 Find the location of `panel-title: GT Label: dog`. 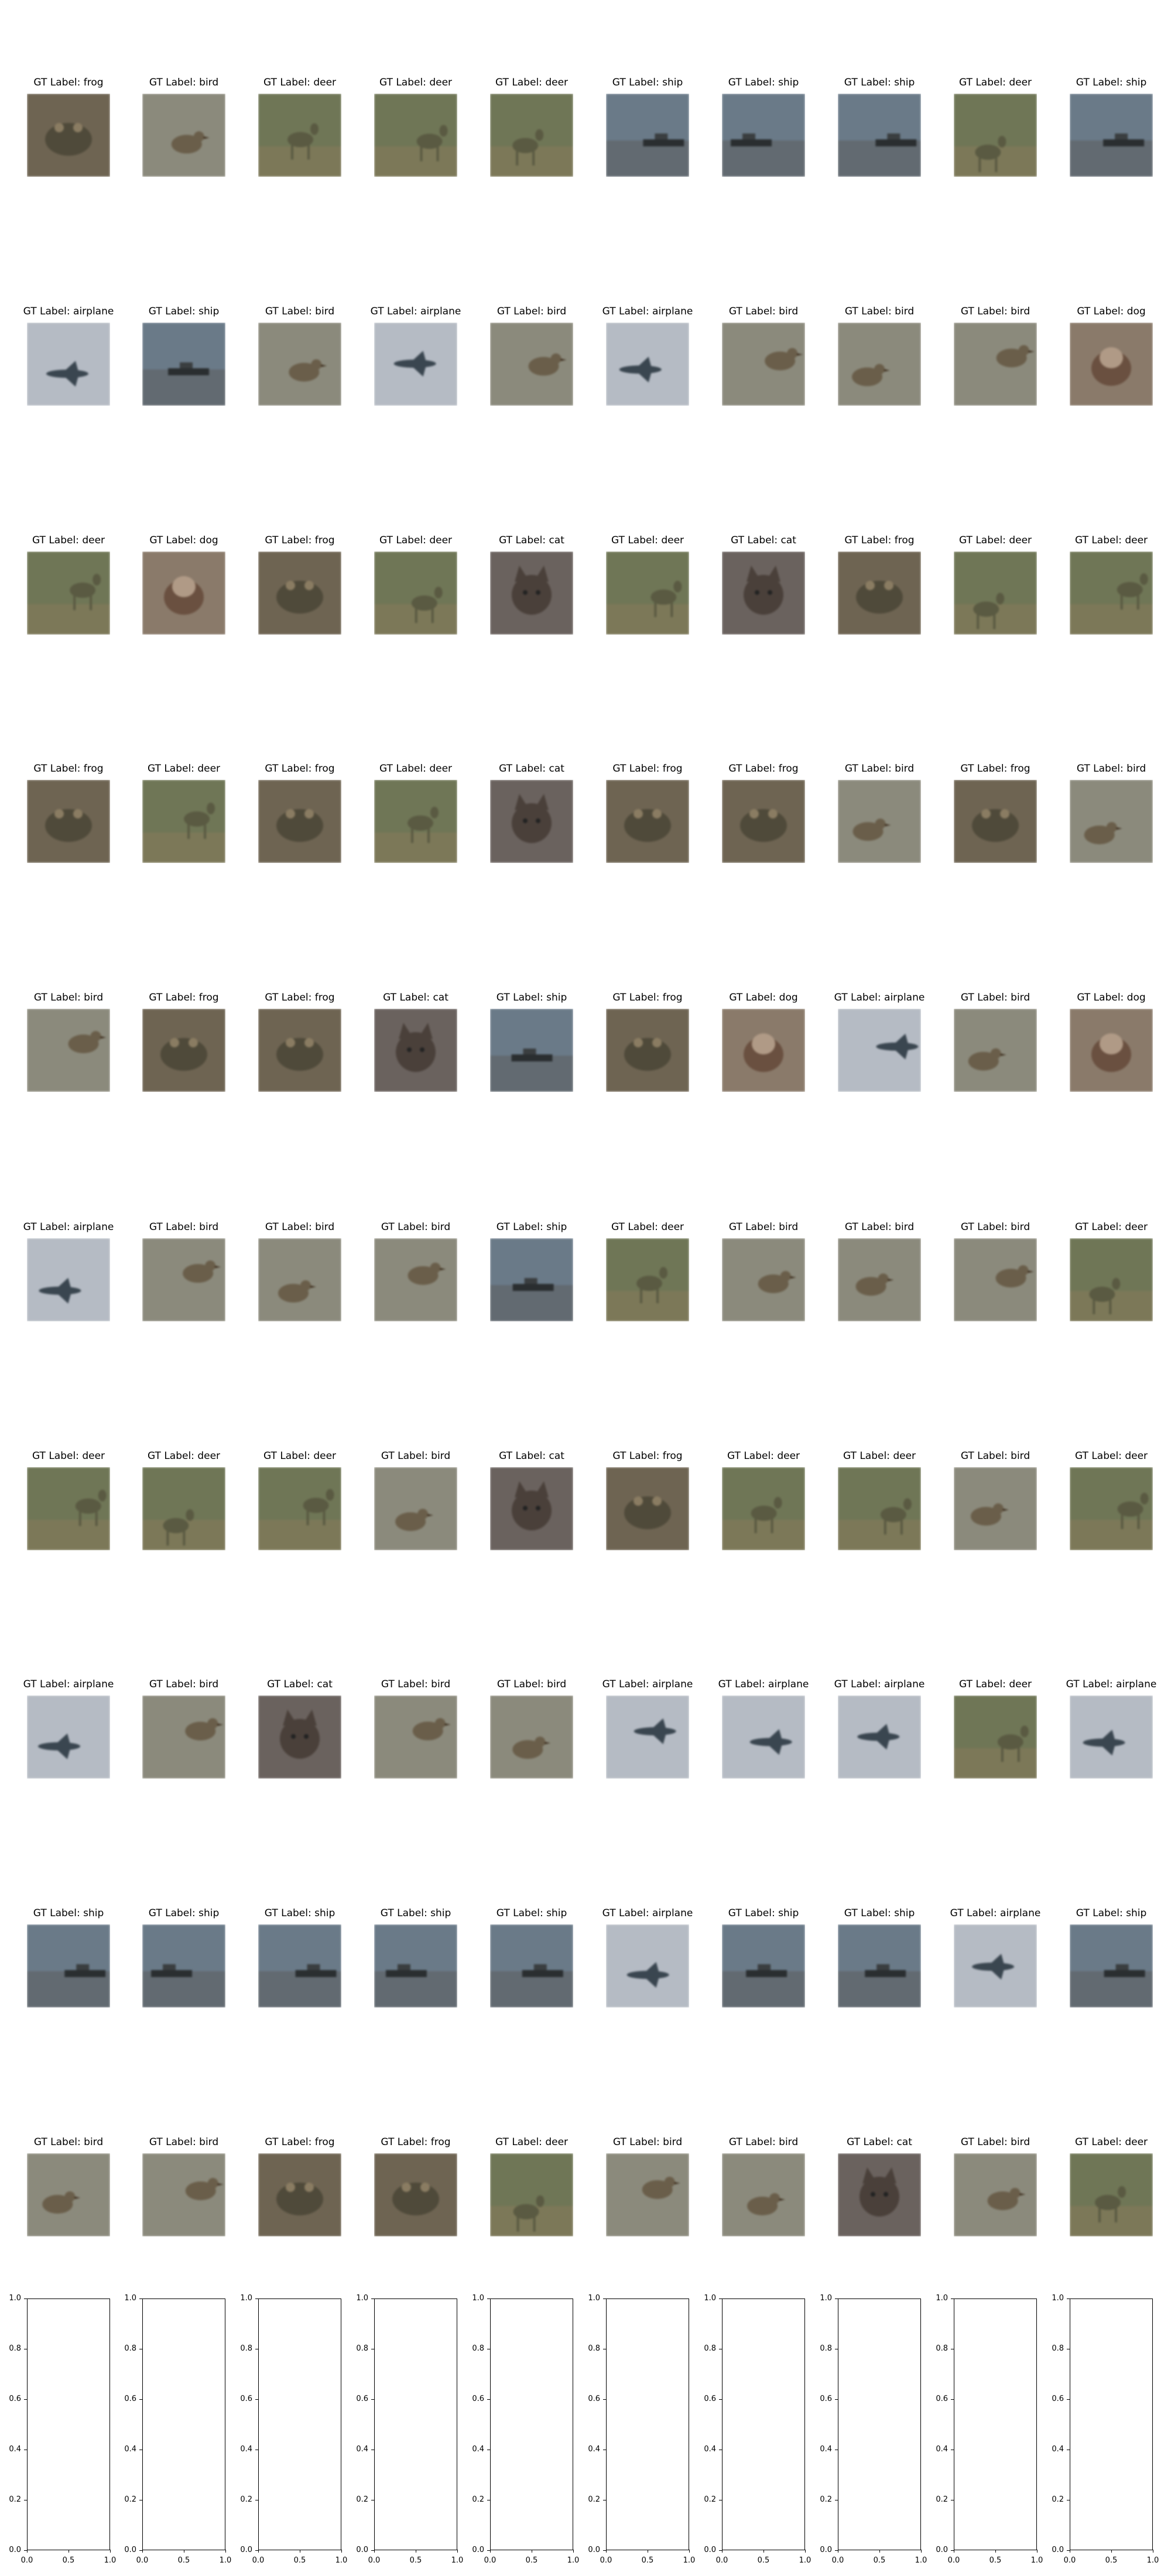

panel-title: GT Label: dog is located at coordinates (1111, 311).